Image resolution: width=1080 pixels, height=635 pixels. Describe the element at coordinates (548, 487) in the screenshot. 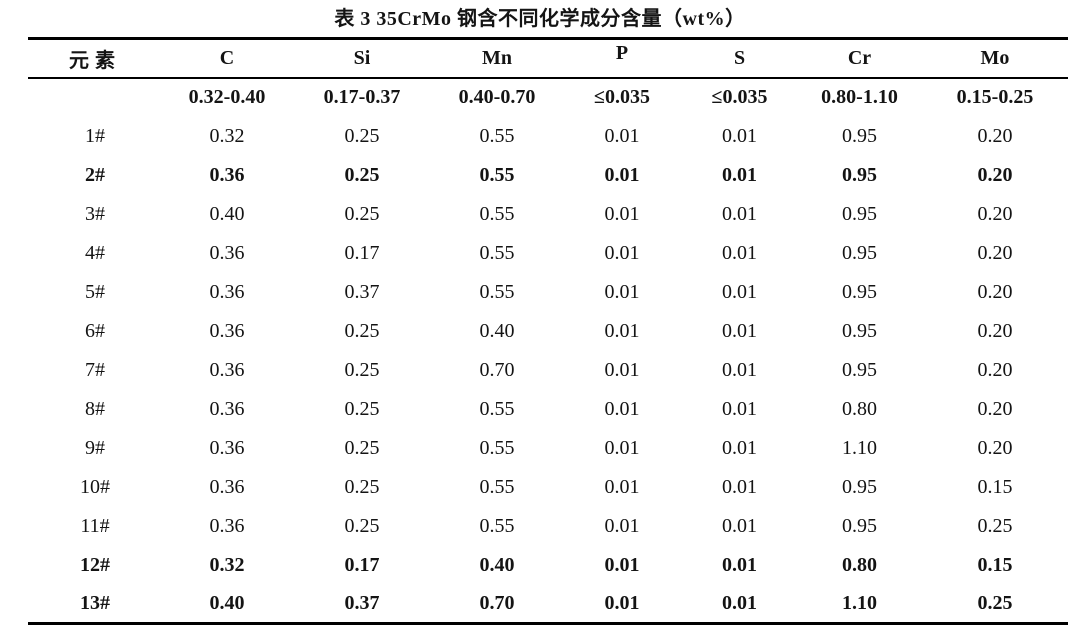

I see `table-row: 10# 0.36 0.25 0.55 0.01 0.01 0.95 0.15` at that location.